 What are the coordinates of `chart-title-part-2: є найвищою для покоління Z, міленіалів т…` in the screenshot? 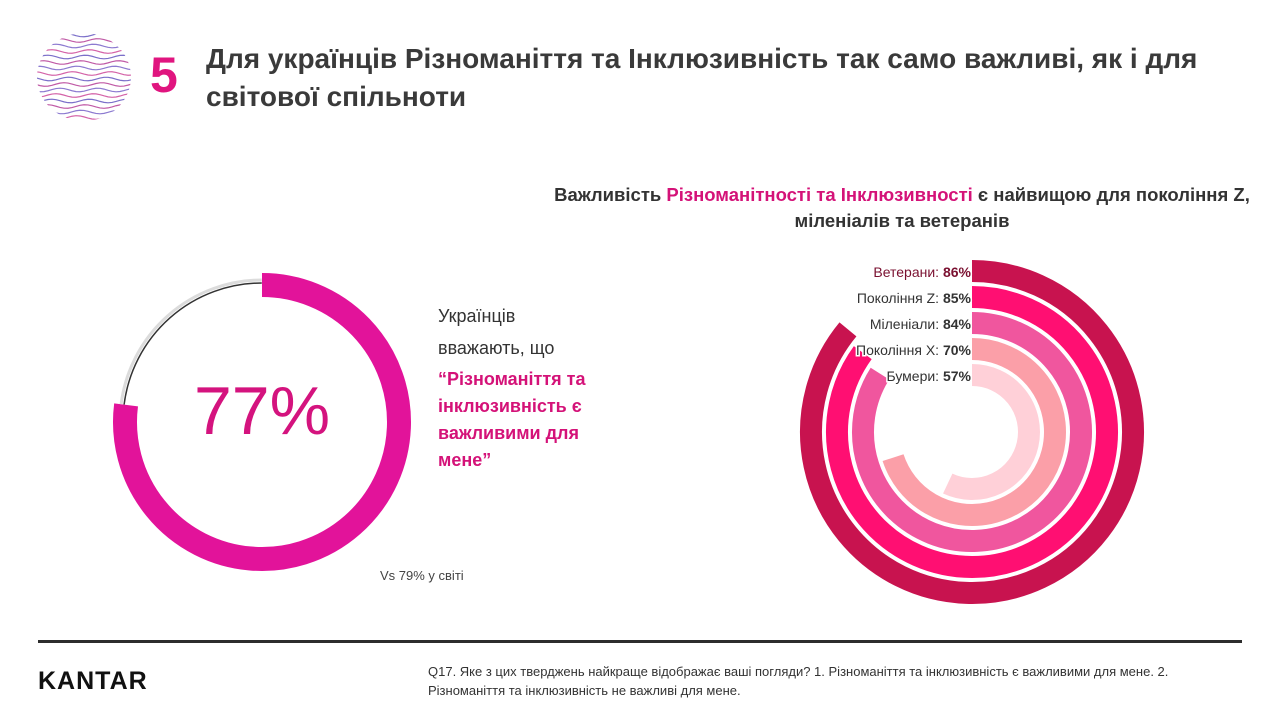 It's located at (1022, 207).